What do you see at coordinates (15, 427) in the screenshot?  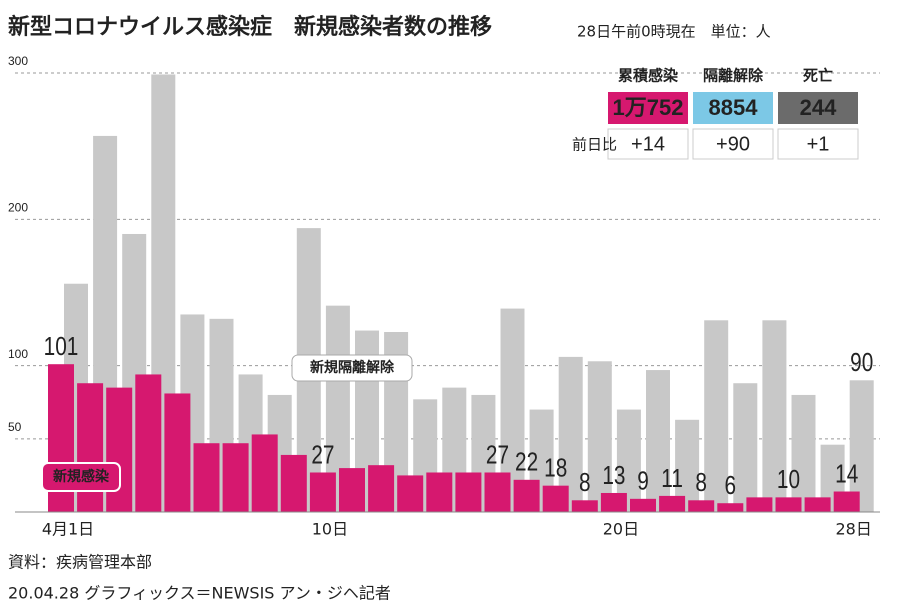 I see `y-tick-label: 50` at bounding box center [15, 427].